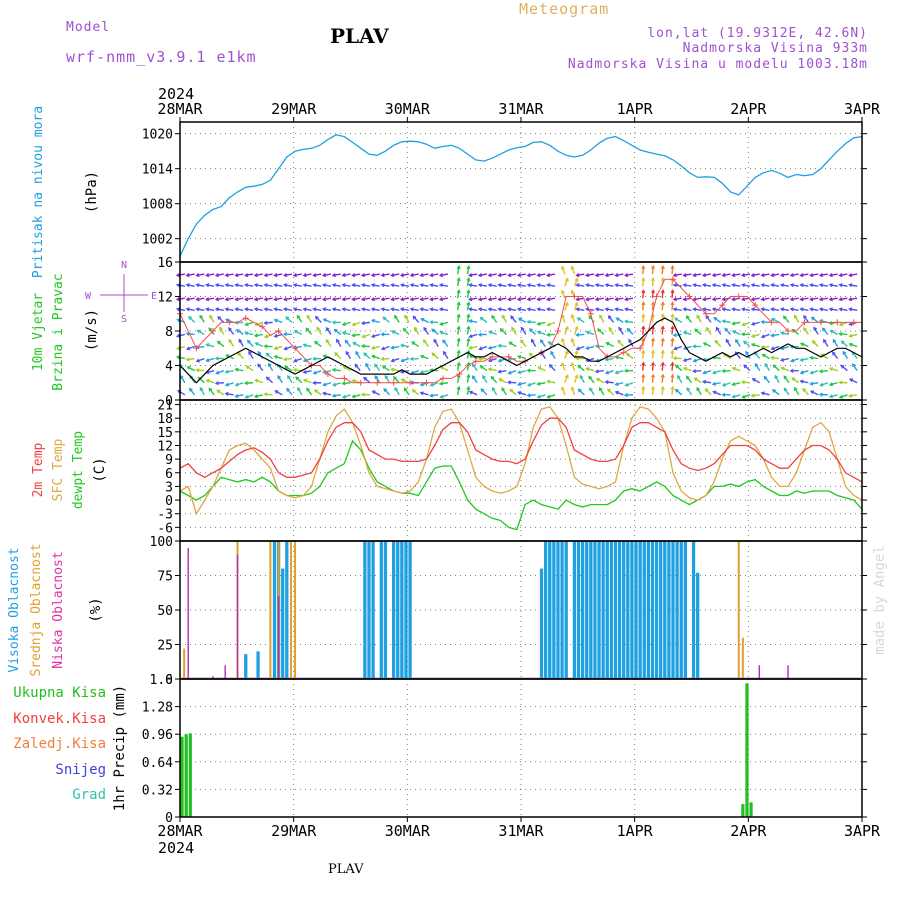 This screenshot has width=900, height=900. I want to click on niska-bar, so click(788, 672).